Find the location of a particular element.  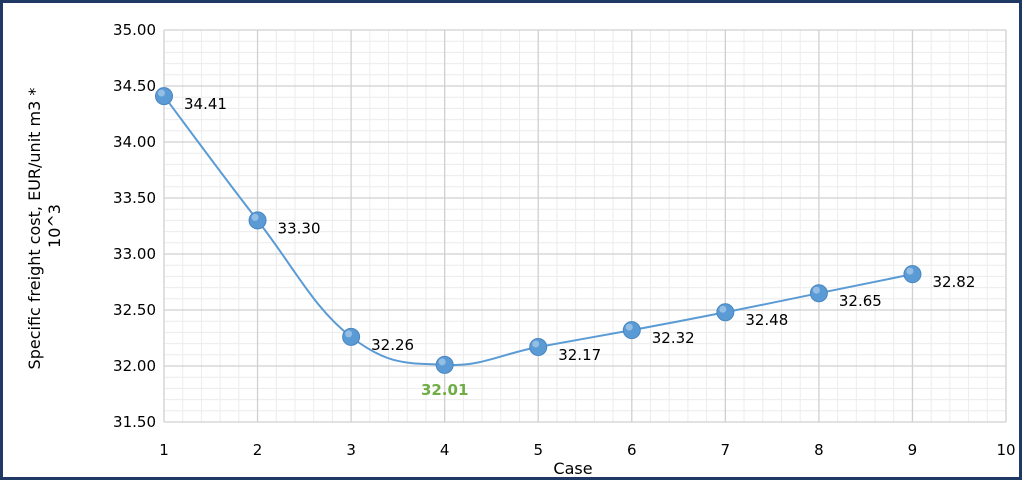

y-tick-label: 31.50 is located at coordinates (134, 422).